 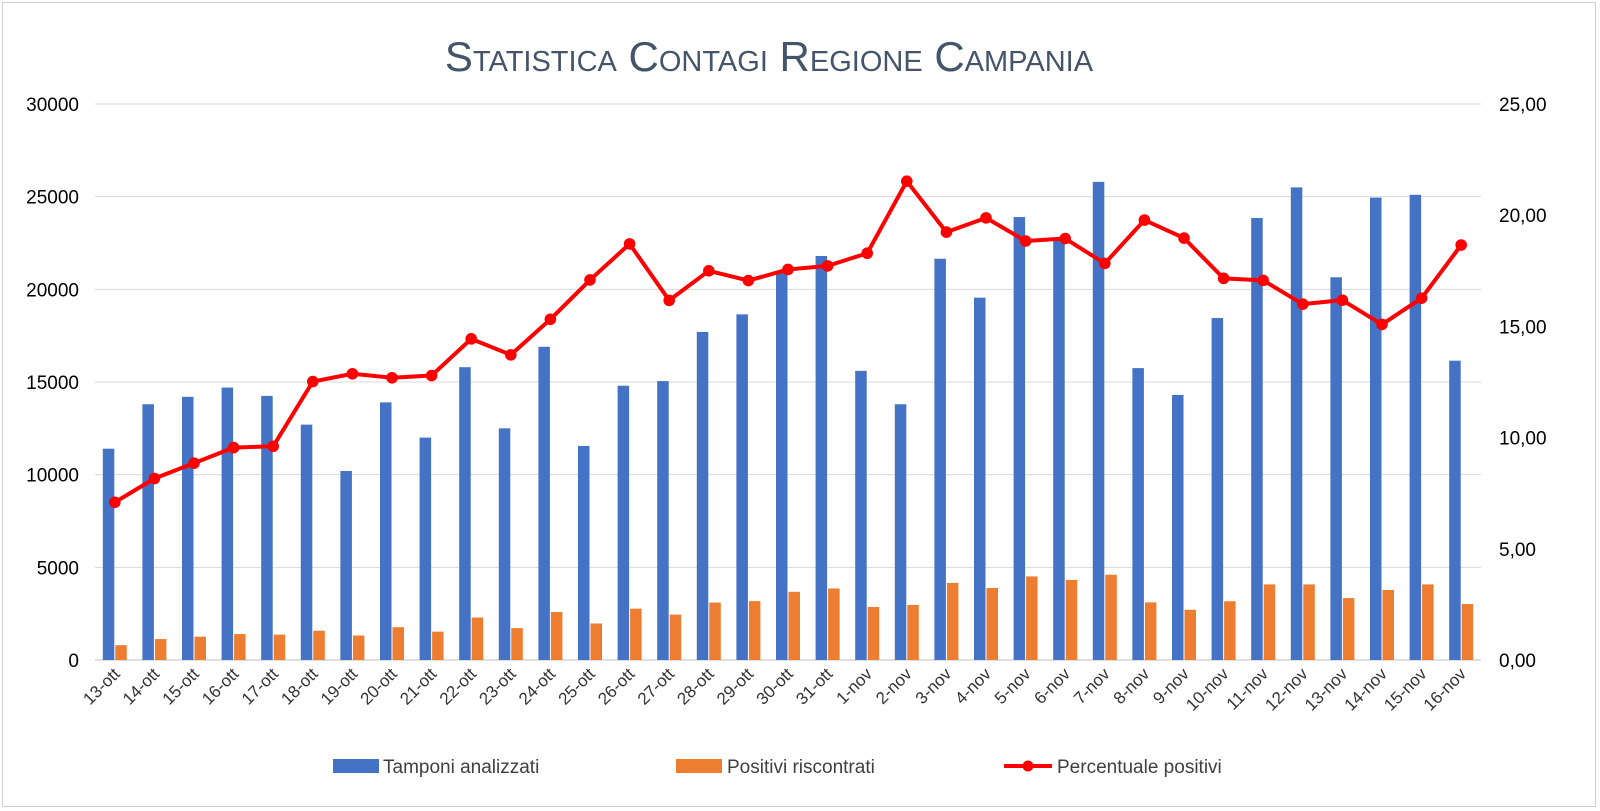 What do you see at coordinates (1523, 327) in the screenshot?
I see `y-right-tick-label: 15,00` at bounding box center [1523, 327].